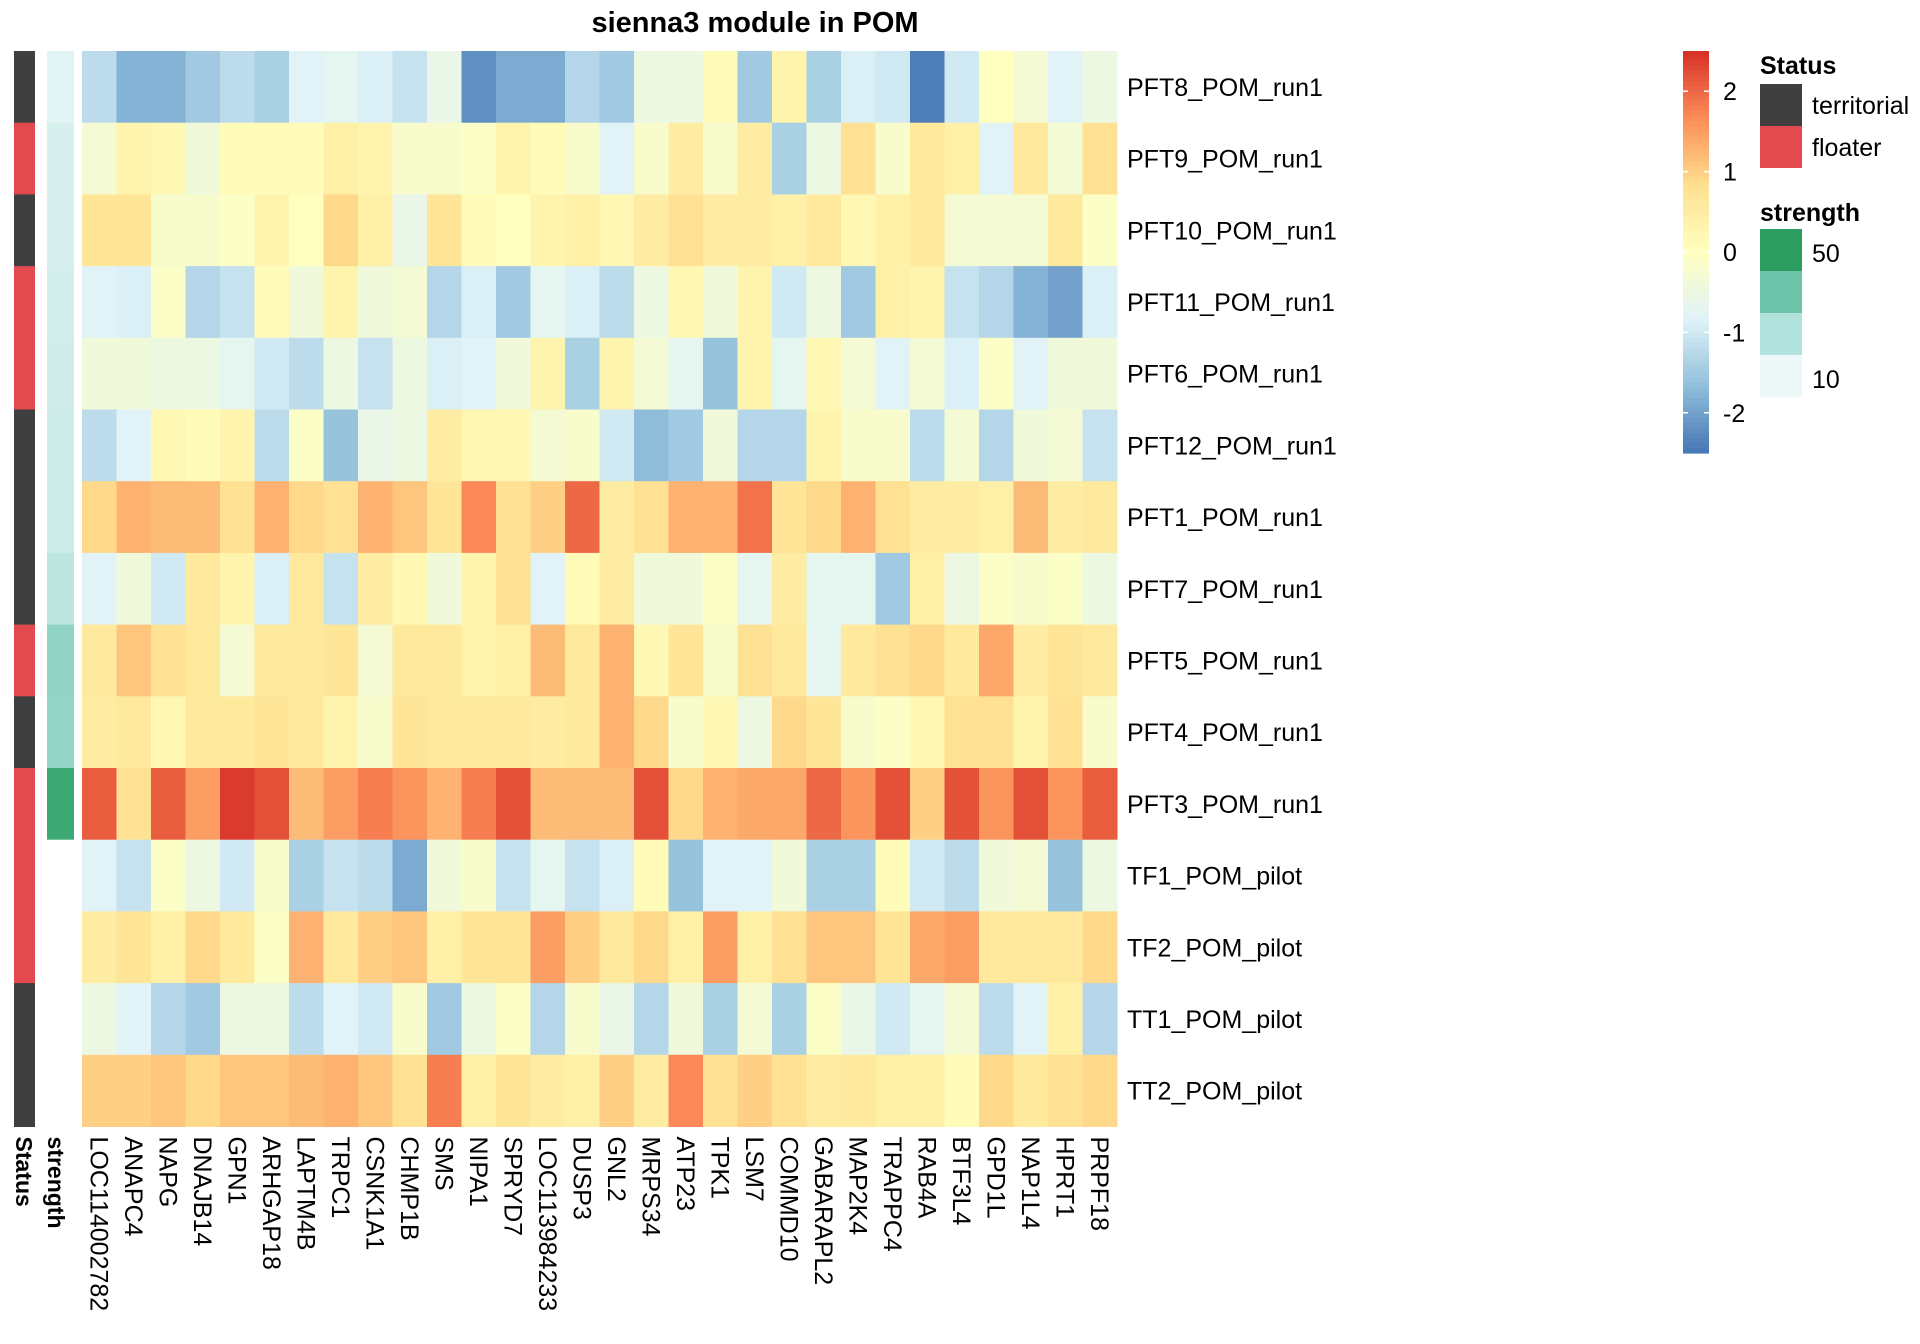  I want to click on strength-annotation-label: strength, so click(56, 1183).